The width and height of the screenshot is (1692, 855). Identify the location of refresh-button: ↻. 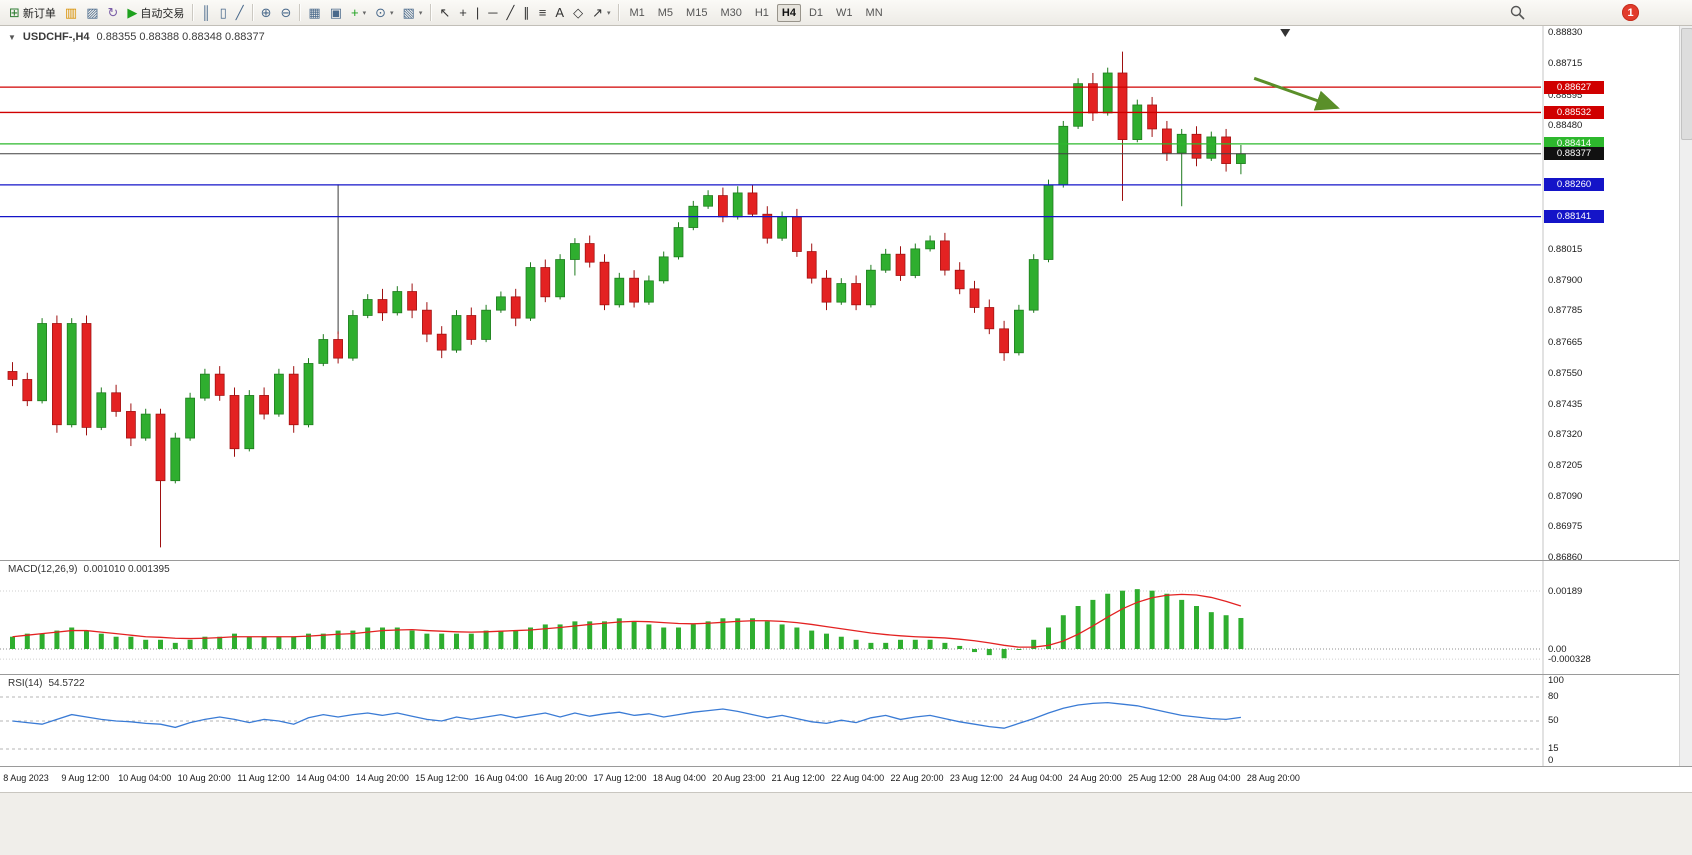
(113, 12).